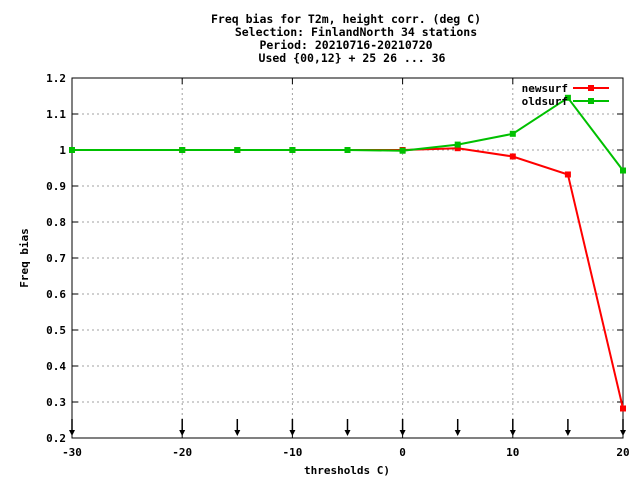 This screenshot has width=640, height=480. I want to click on y-tick-label: 0.6, so click(56, 294).